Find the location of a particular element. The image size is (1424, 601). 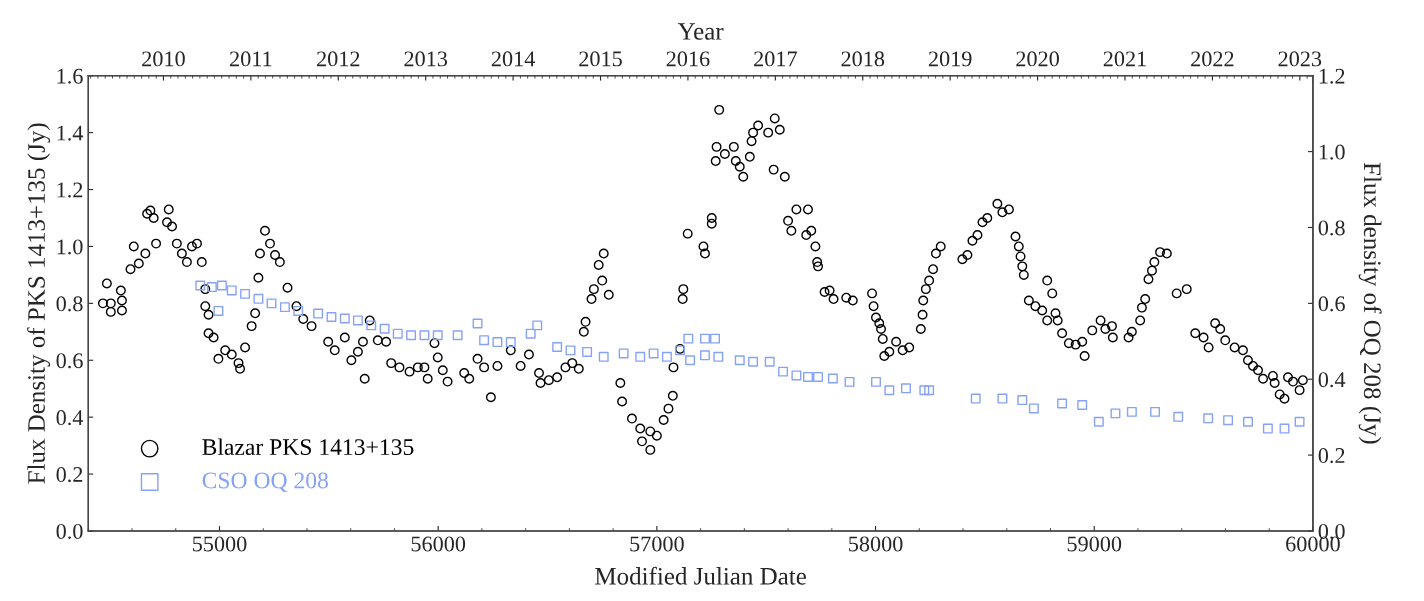

x-tick-label: 58000 is located at coordinates (876, 544).